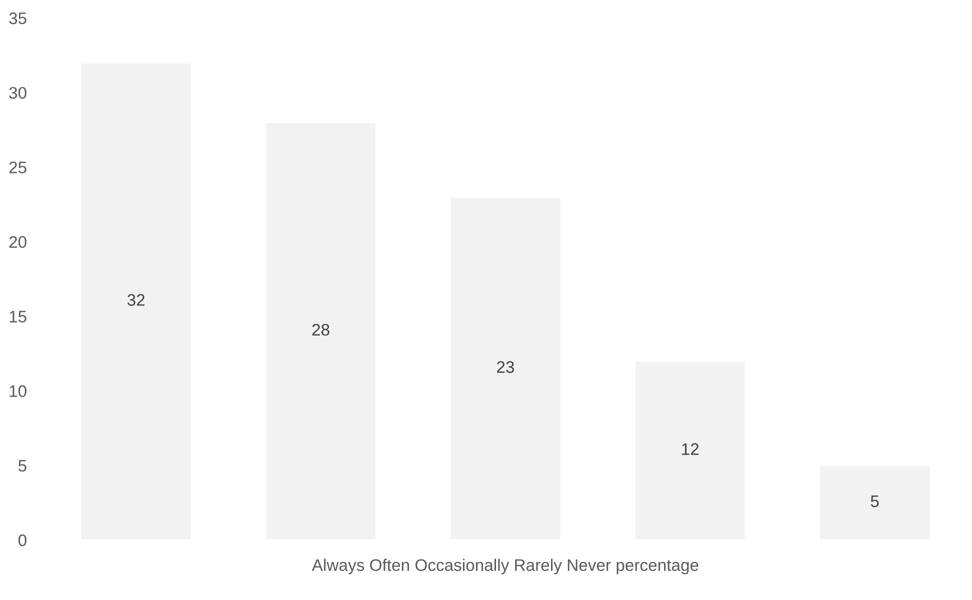  What do you see at coordinates (17, 242) in the screenshot?
I see `y-tick-label: 20` at bounding box center [17, 242].